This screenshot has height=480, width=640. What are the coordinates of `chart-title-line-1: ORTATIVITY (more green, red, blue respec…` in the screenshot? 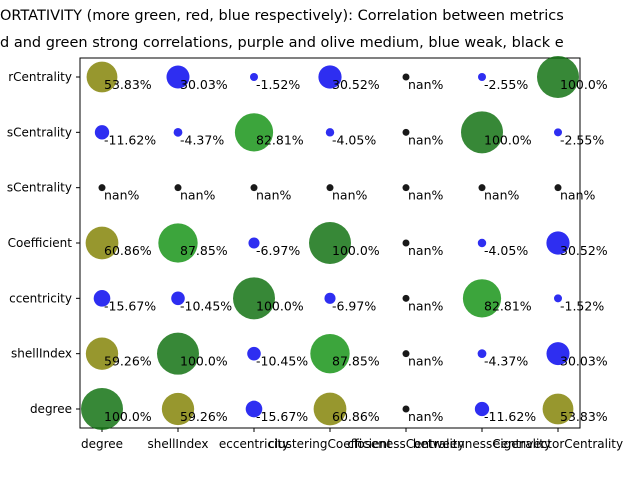 It's located at (282, 16).